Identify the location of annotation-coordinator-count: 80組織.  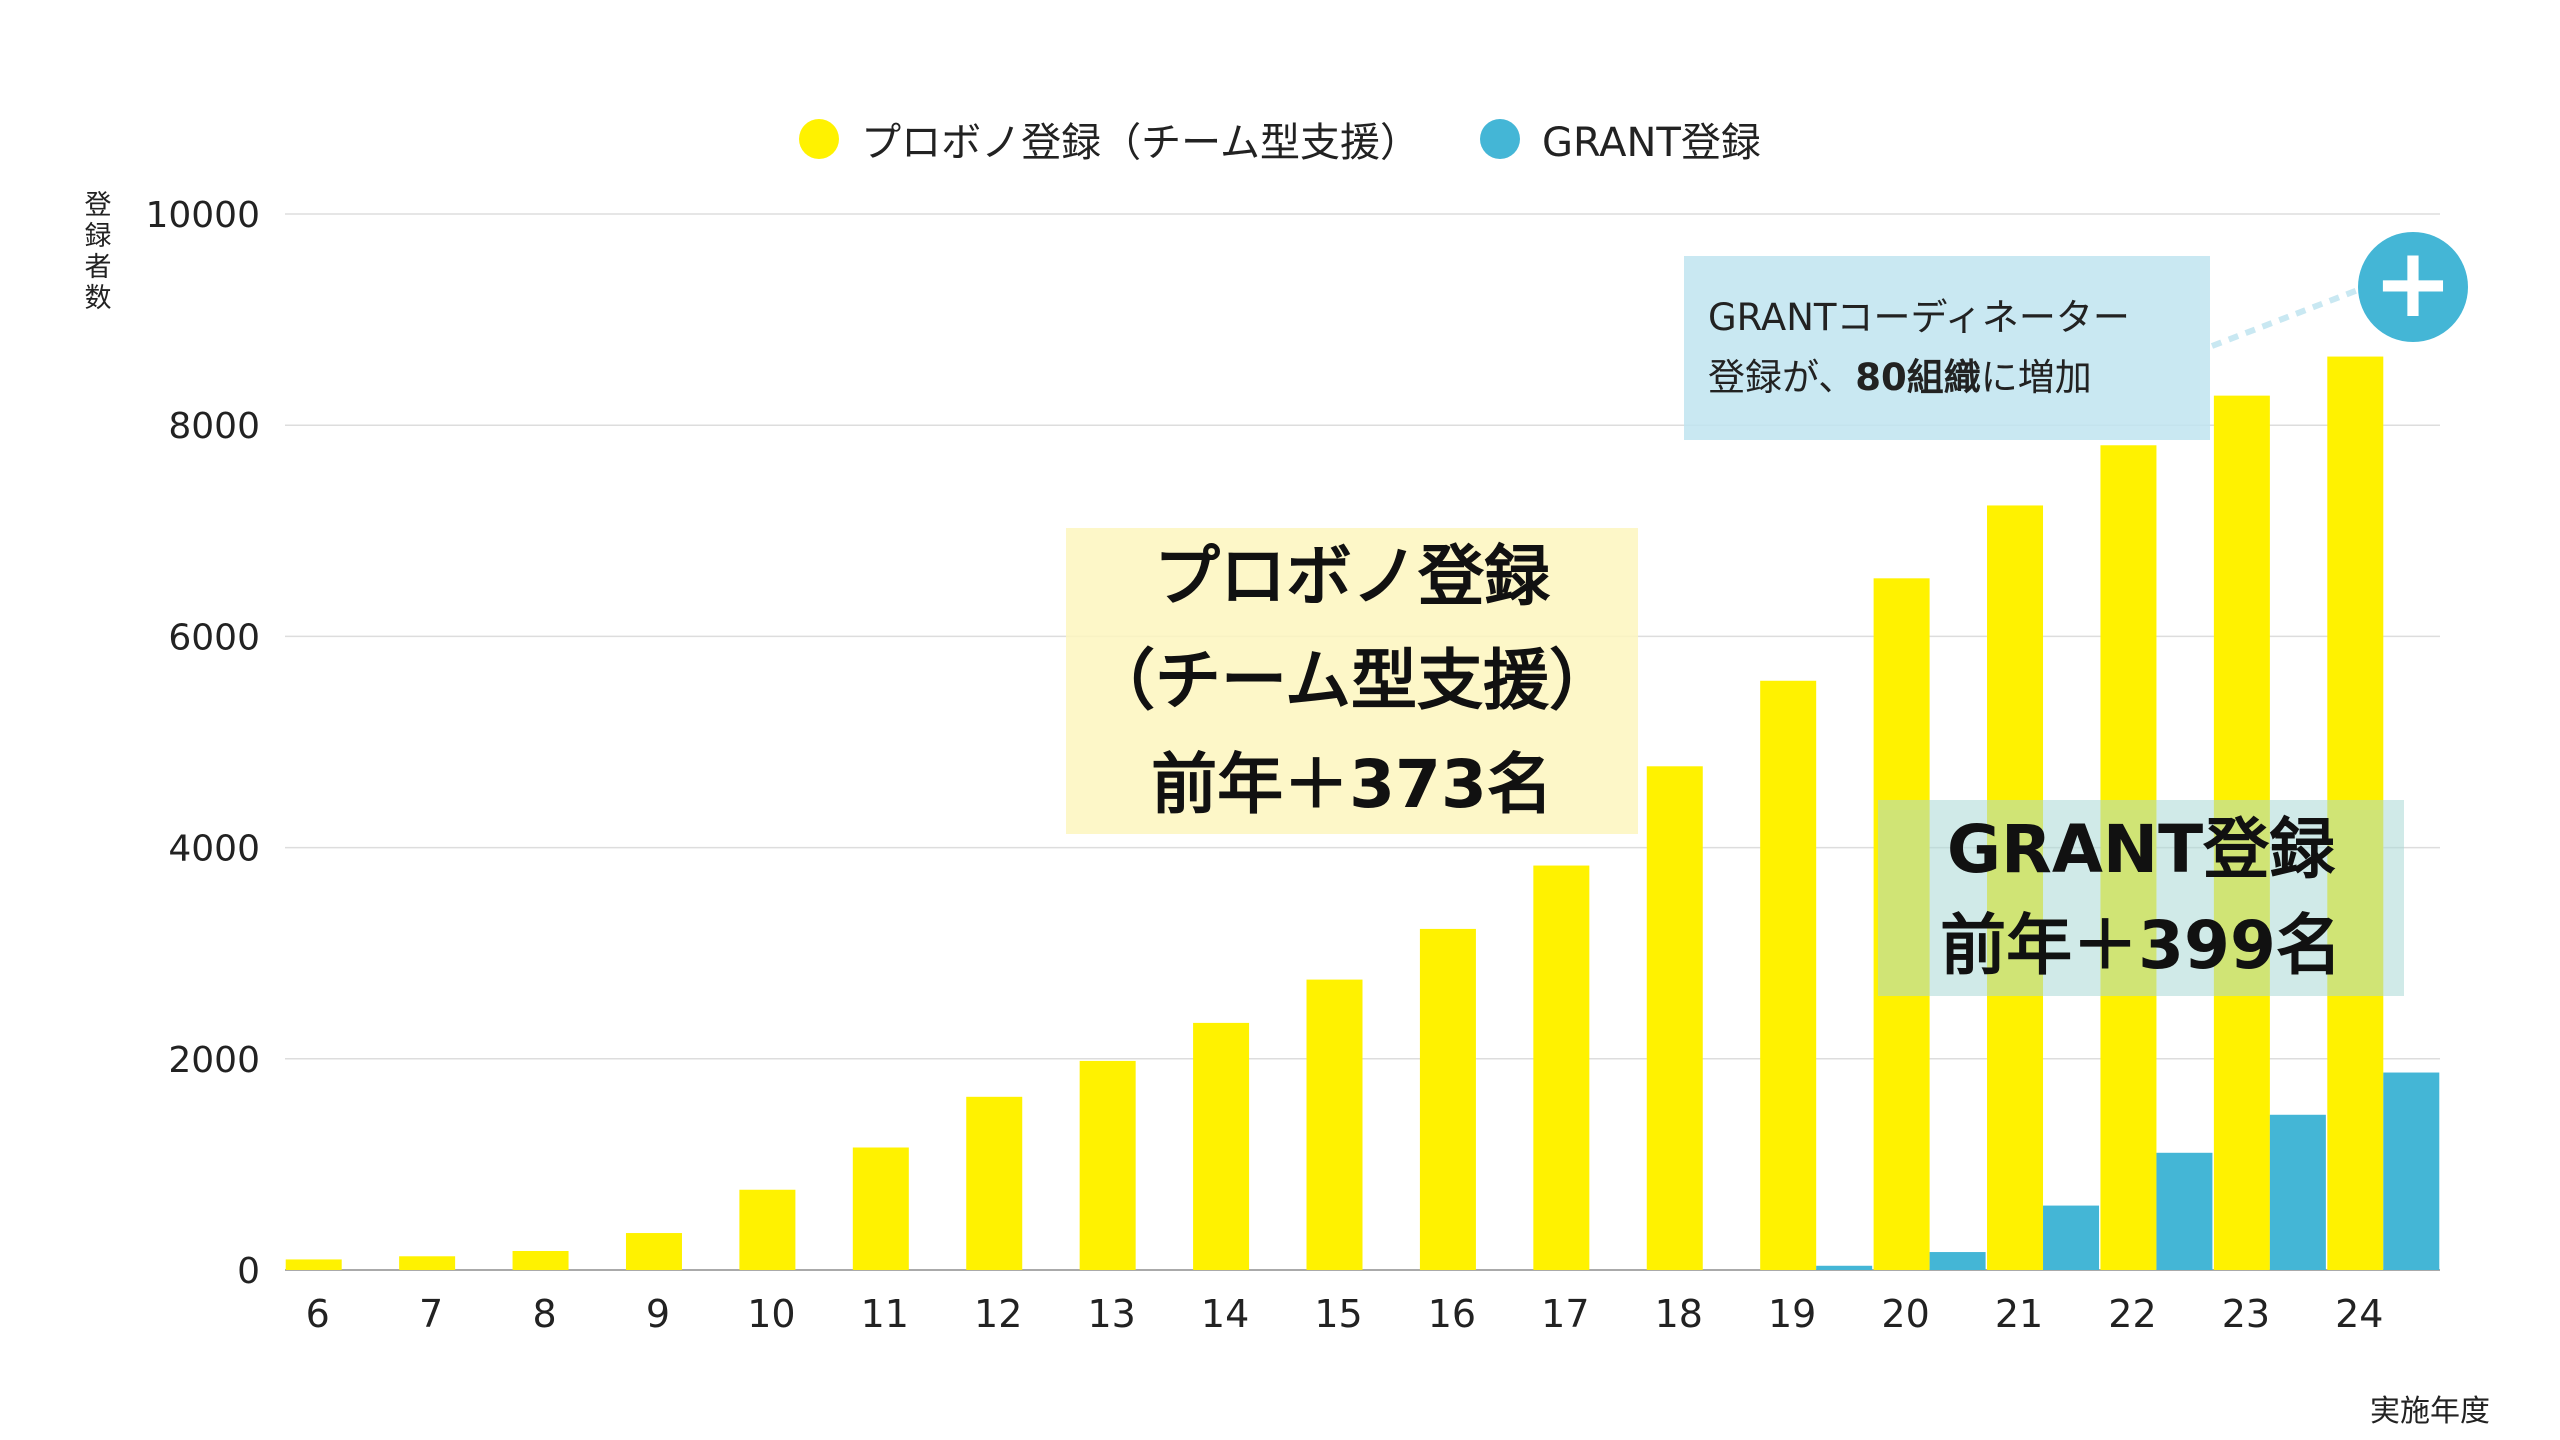
(1918, 377).